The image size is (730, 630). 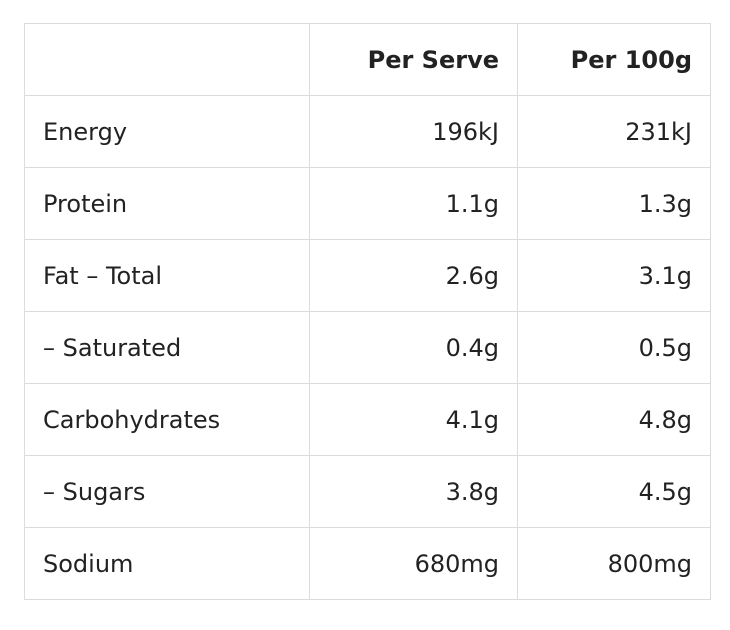 What do you see at coordinates (167, 563) in the screenshot?
I see `row-label: Sodium` at bounding box center [167, 563].